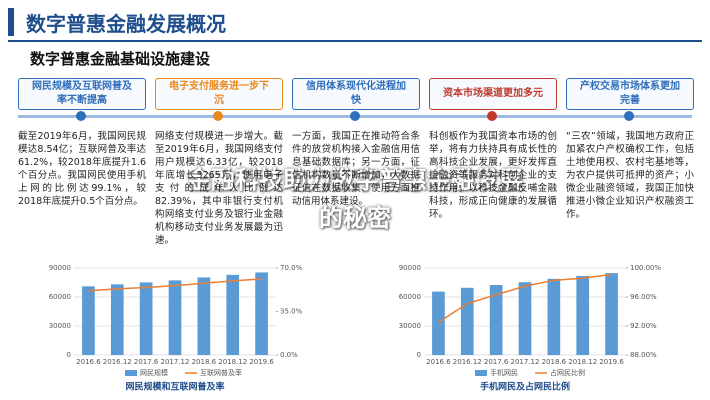 The height and width of the screenshot is (400, 710). What do you see at coordinates (82, 94) in the screenshot?
I see `column-heading: 网民规模及互联网普及率不断提高` at bounding box center [82, 94].